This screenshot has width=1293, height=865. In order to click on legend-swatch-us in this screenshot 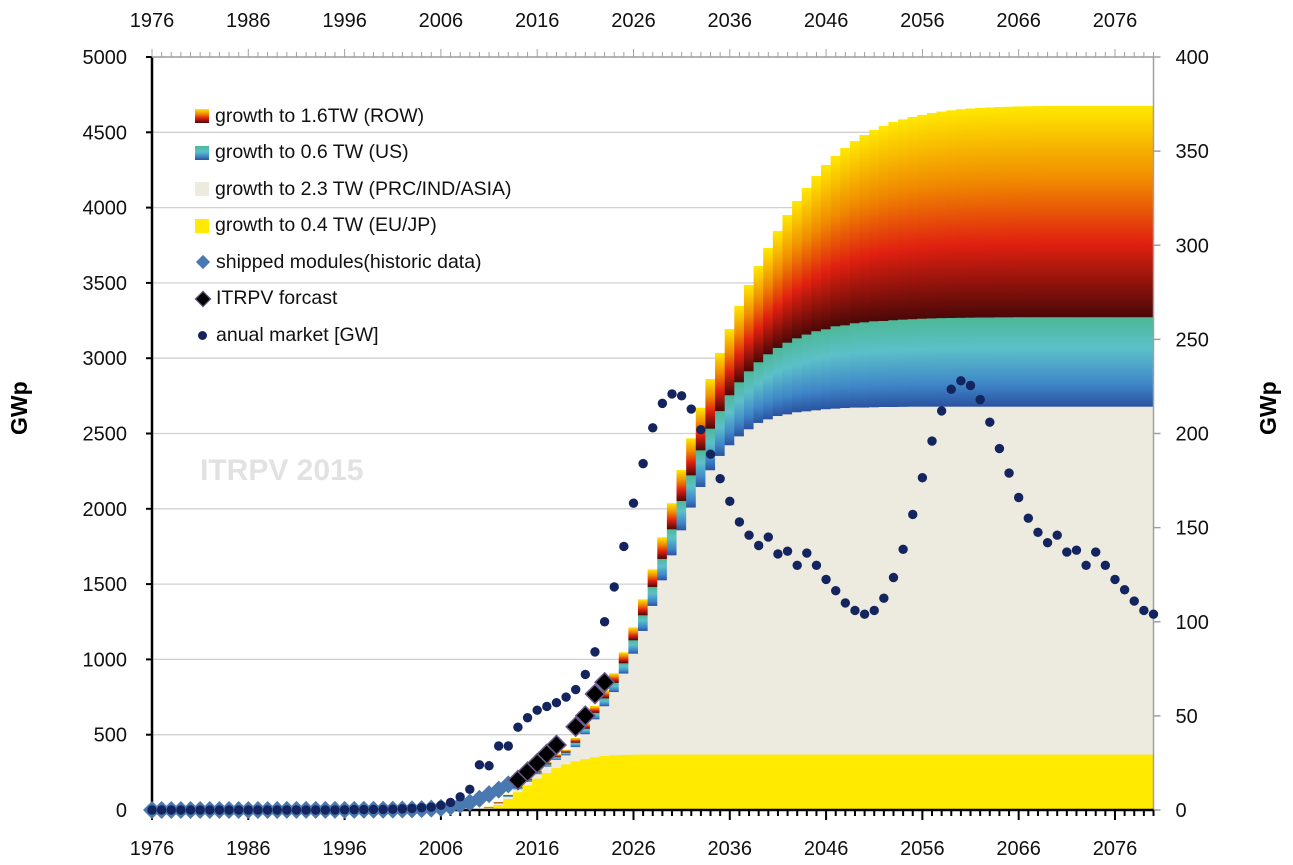, I will do `click(202, 152)`.